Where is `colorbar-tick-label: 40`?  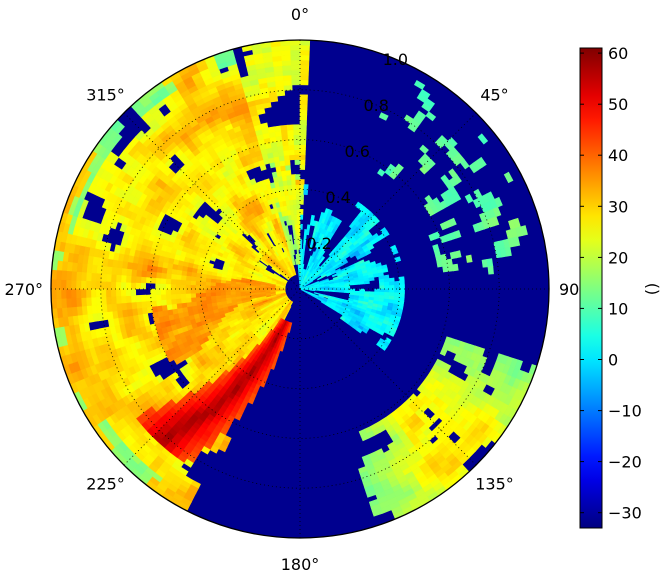 colorbar-tick-label: 40 is located at coordinates (618, 155).